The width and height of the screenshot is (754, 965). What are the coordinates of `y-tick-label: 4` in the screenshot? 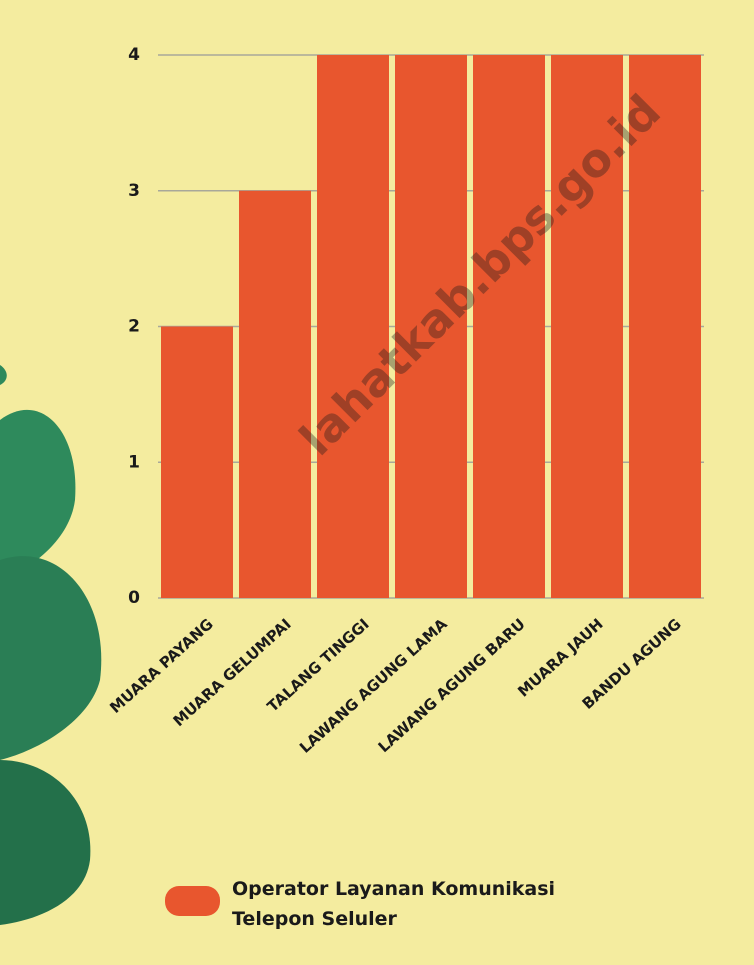 It's located at (134, 55).